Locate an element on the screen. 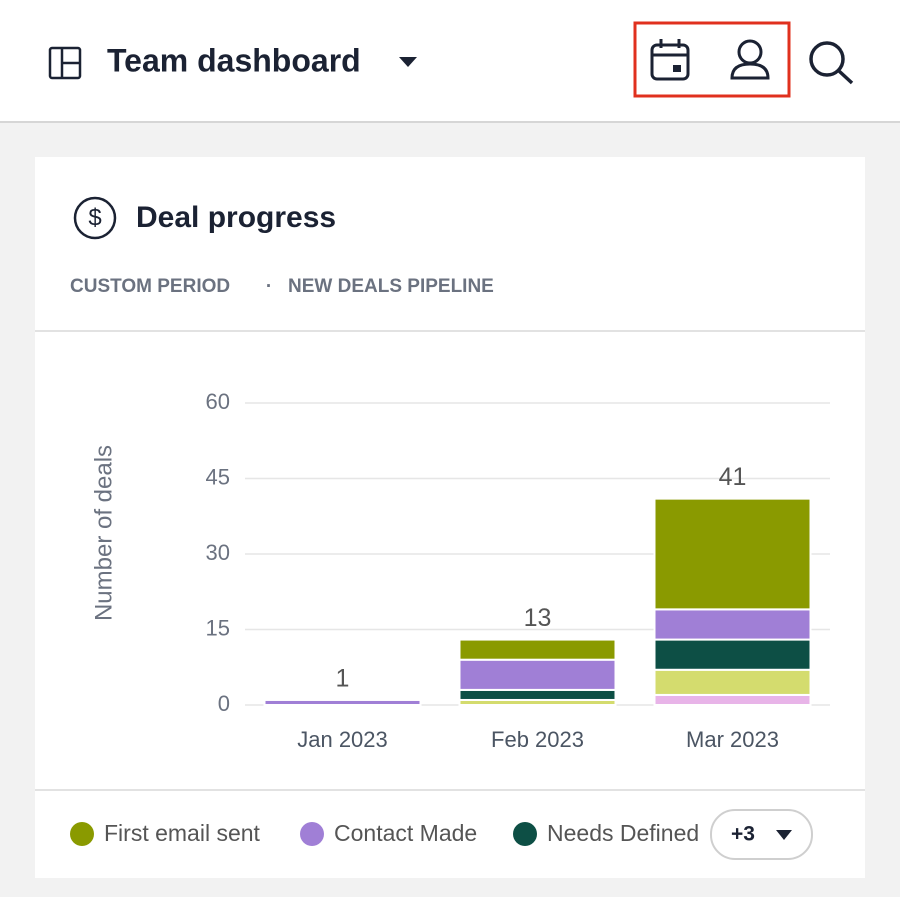 This screenshot has width=900, height=897. highlight-box is located at coordinates (712, 59).